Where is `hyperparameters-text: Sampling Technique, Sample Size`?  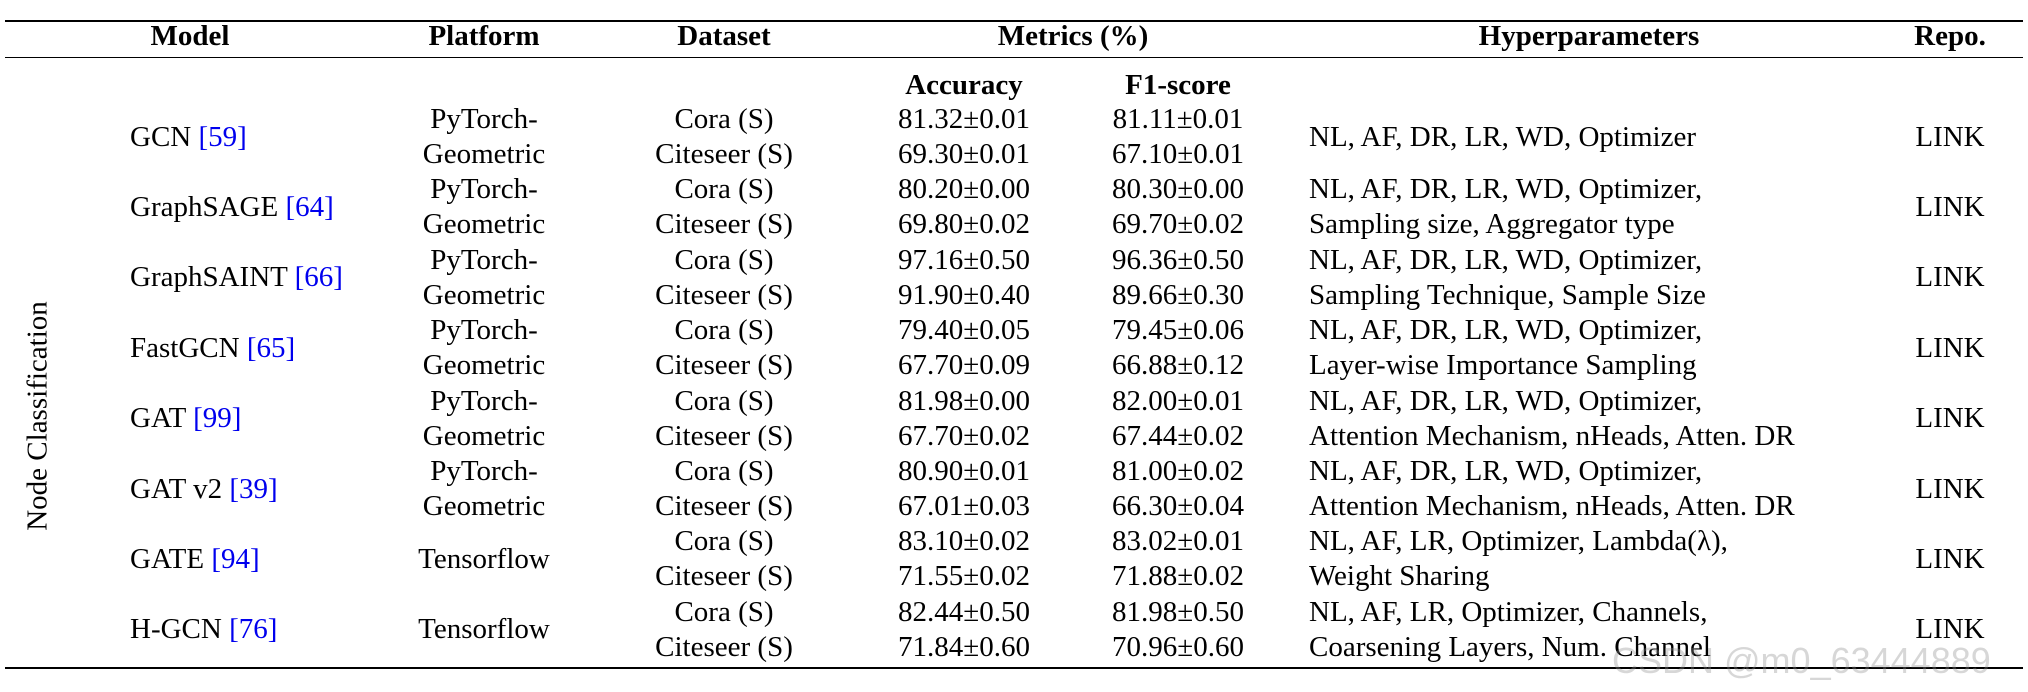 hyperparameters-text: Sampling Technique, Sample Size is located at coordinates (1507, 294).